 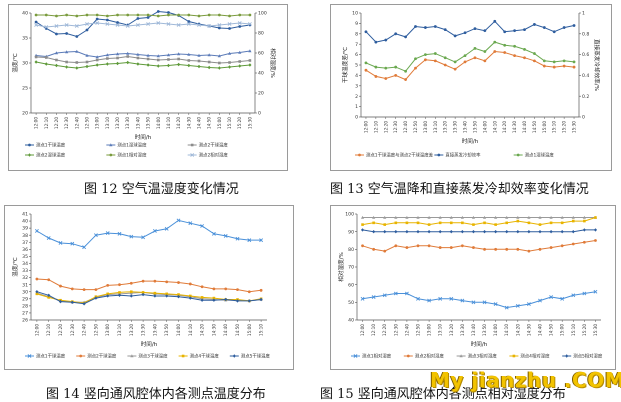 I want to click on x-tick-label: 12:20, so click(x=384, y=330).